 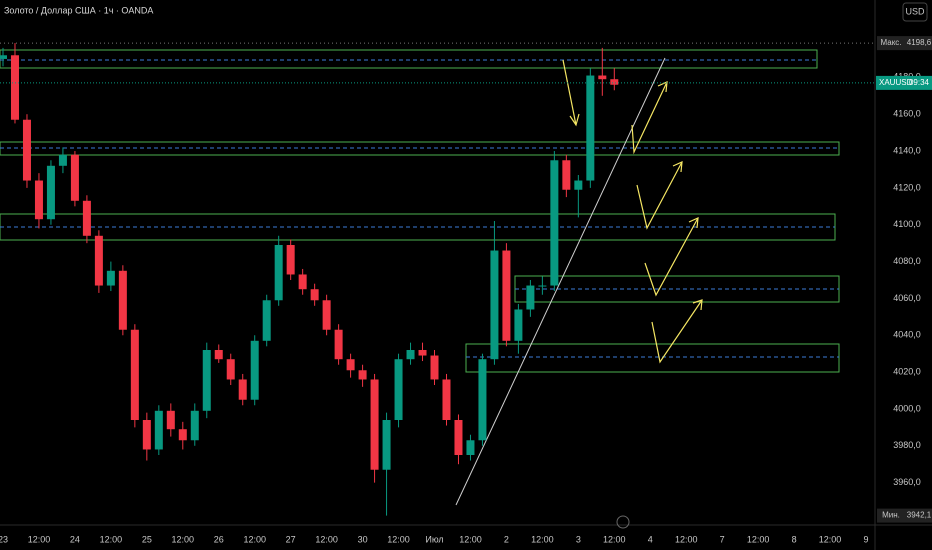 I want to click on x-tick-label: Июл, so click(x=434, y=539).